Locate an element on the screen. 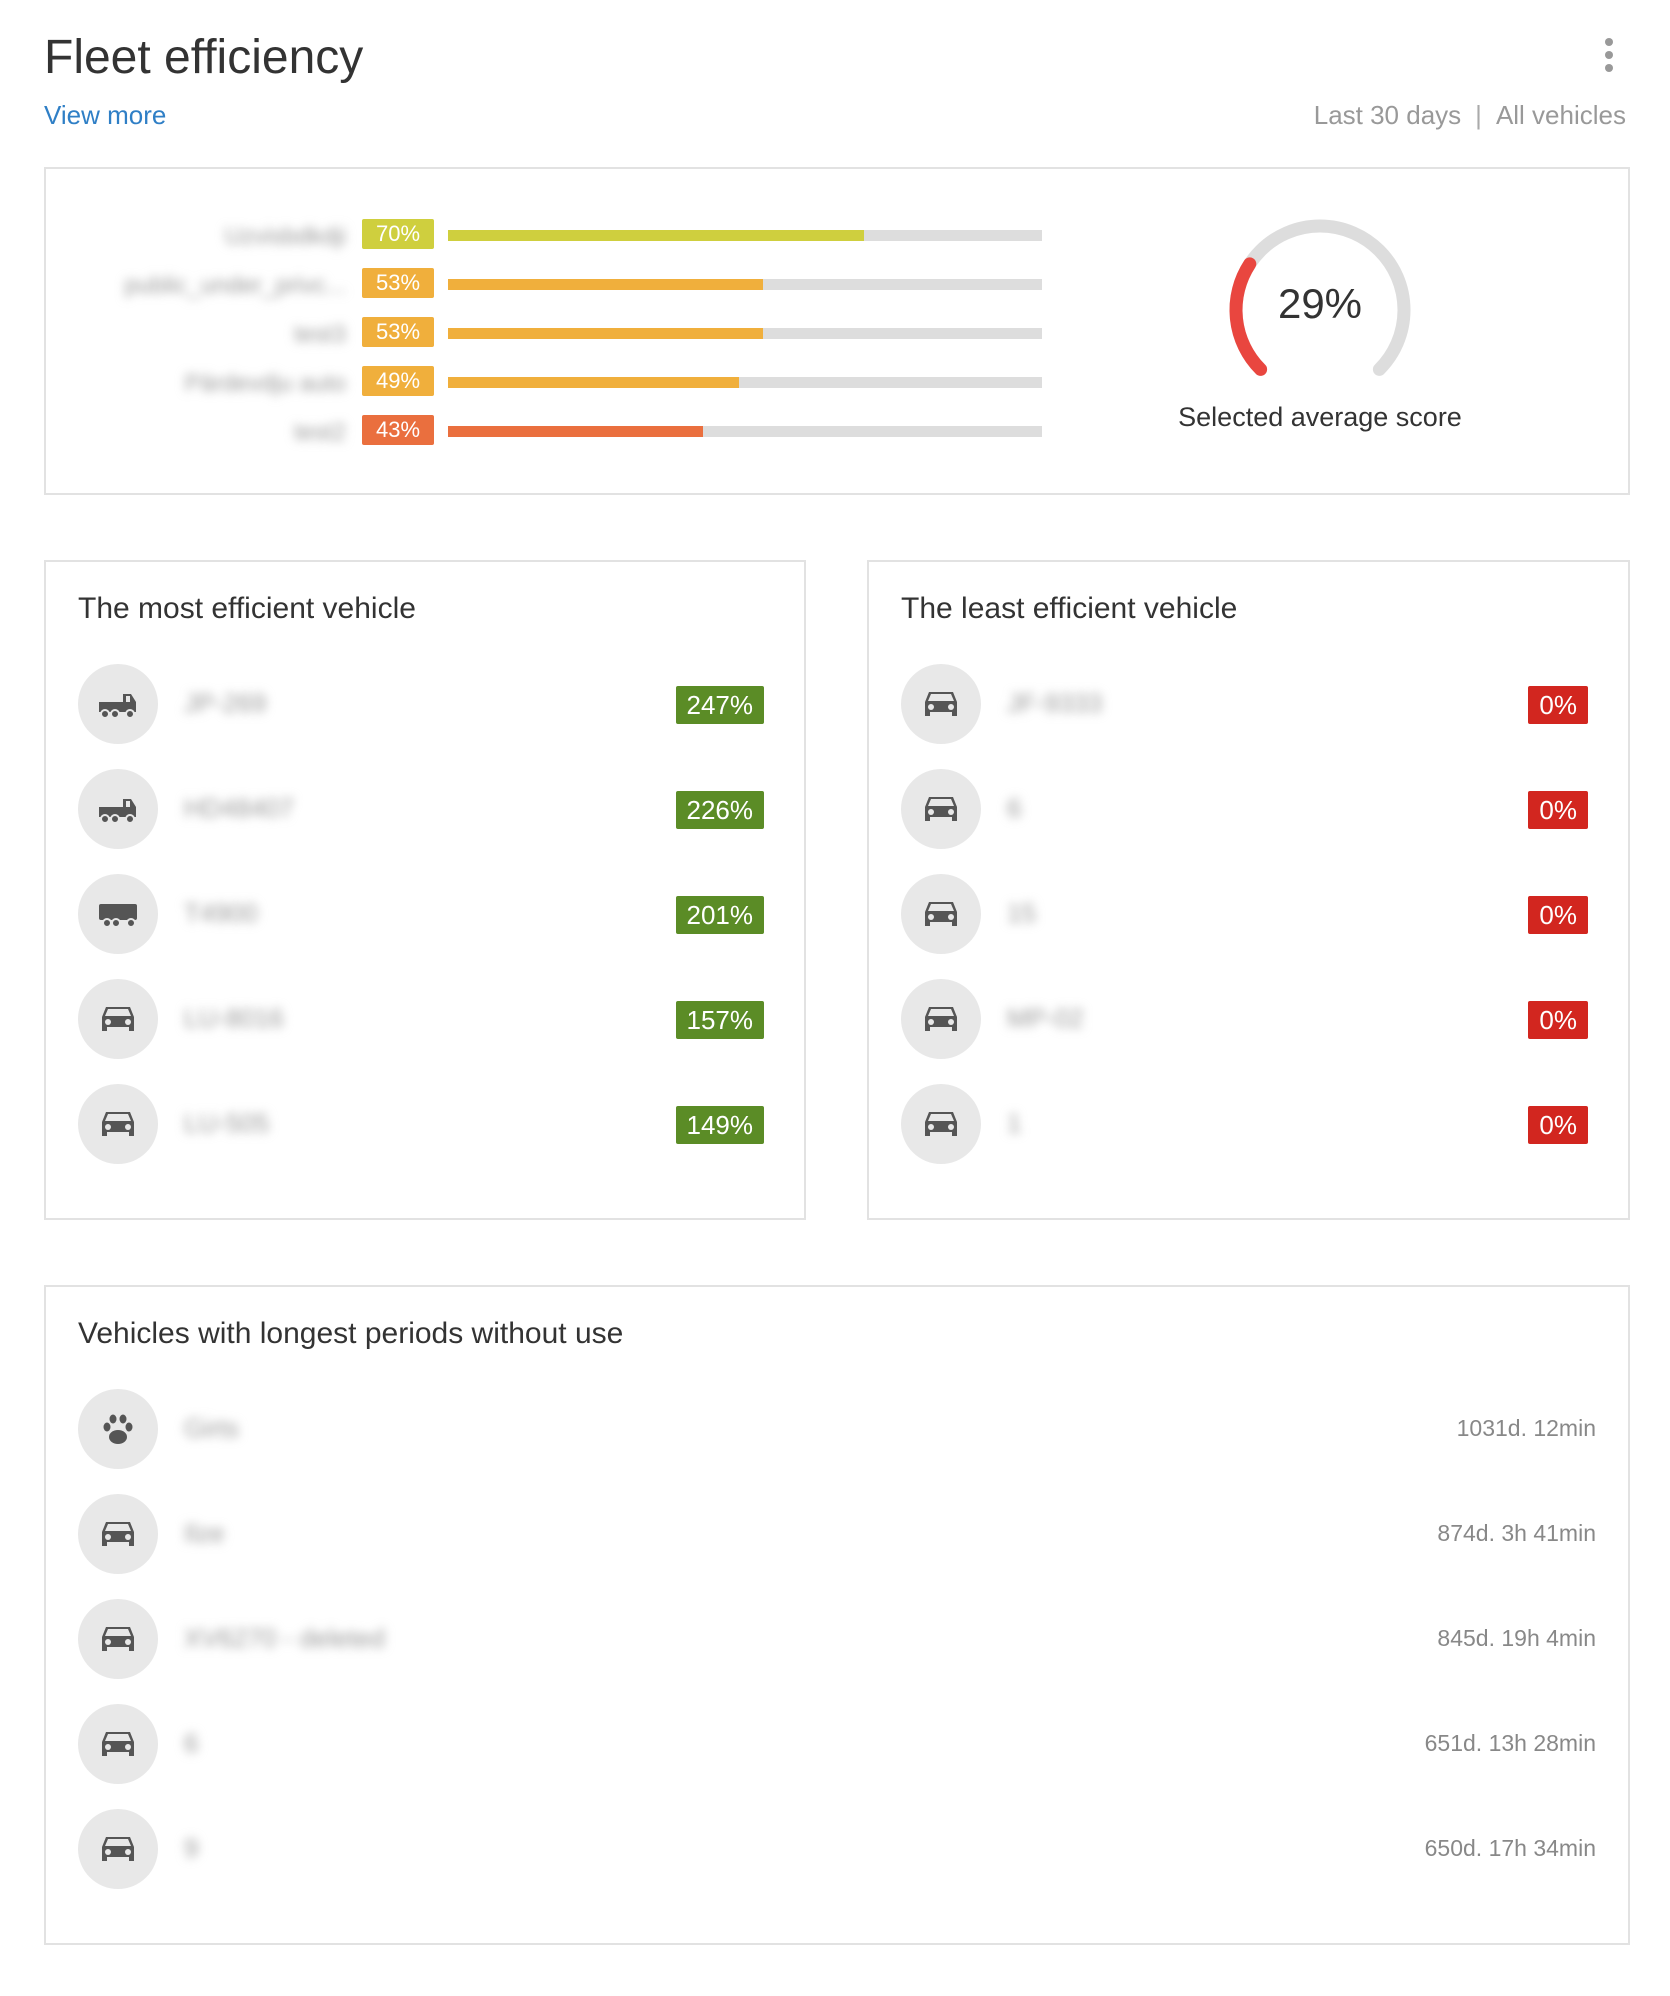 The image size is (1670, 1996). vehicle-name: Girts is located at coordinates (211, 1428).